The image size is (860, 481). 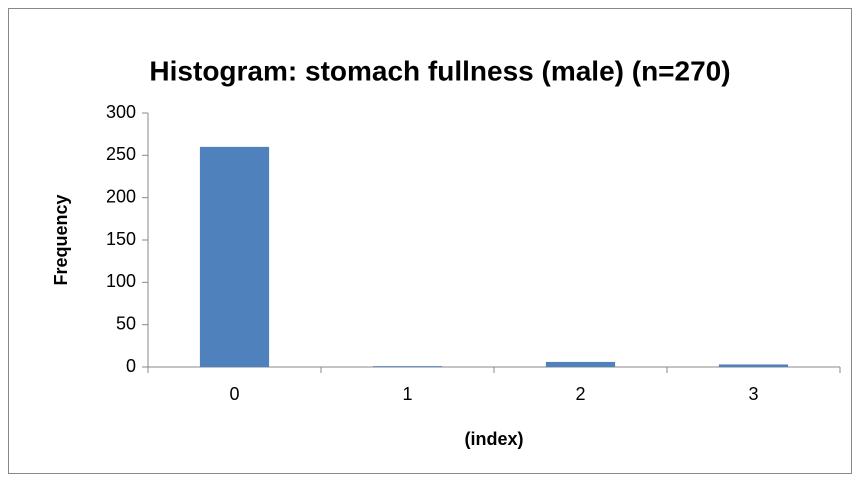 I want to click on y-tick-label: 250, so click(x=121, y=154).